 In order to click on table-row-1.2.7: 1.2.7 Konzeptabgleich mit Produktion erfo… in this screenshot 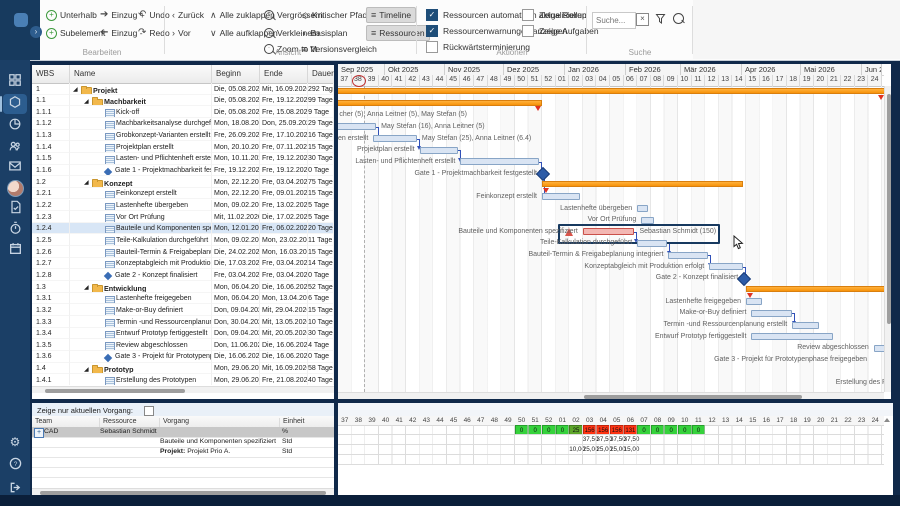, I will do `click(183, 263)`.